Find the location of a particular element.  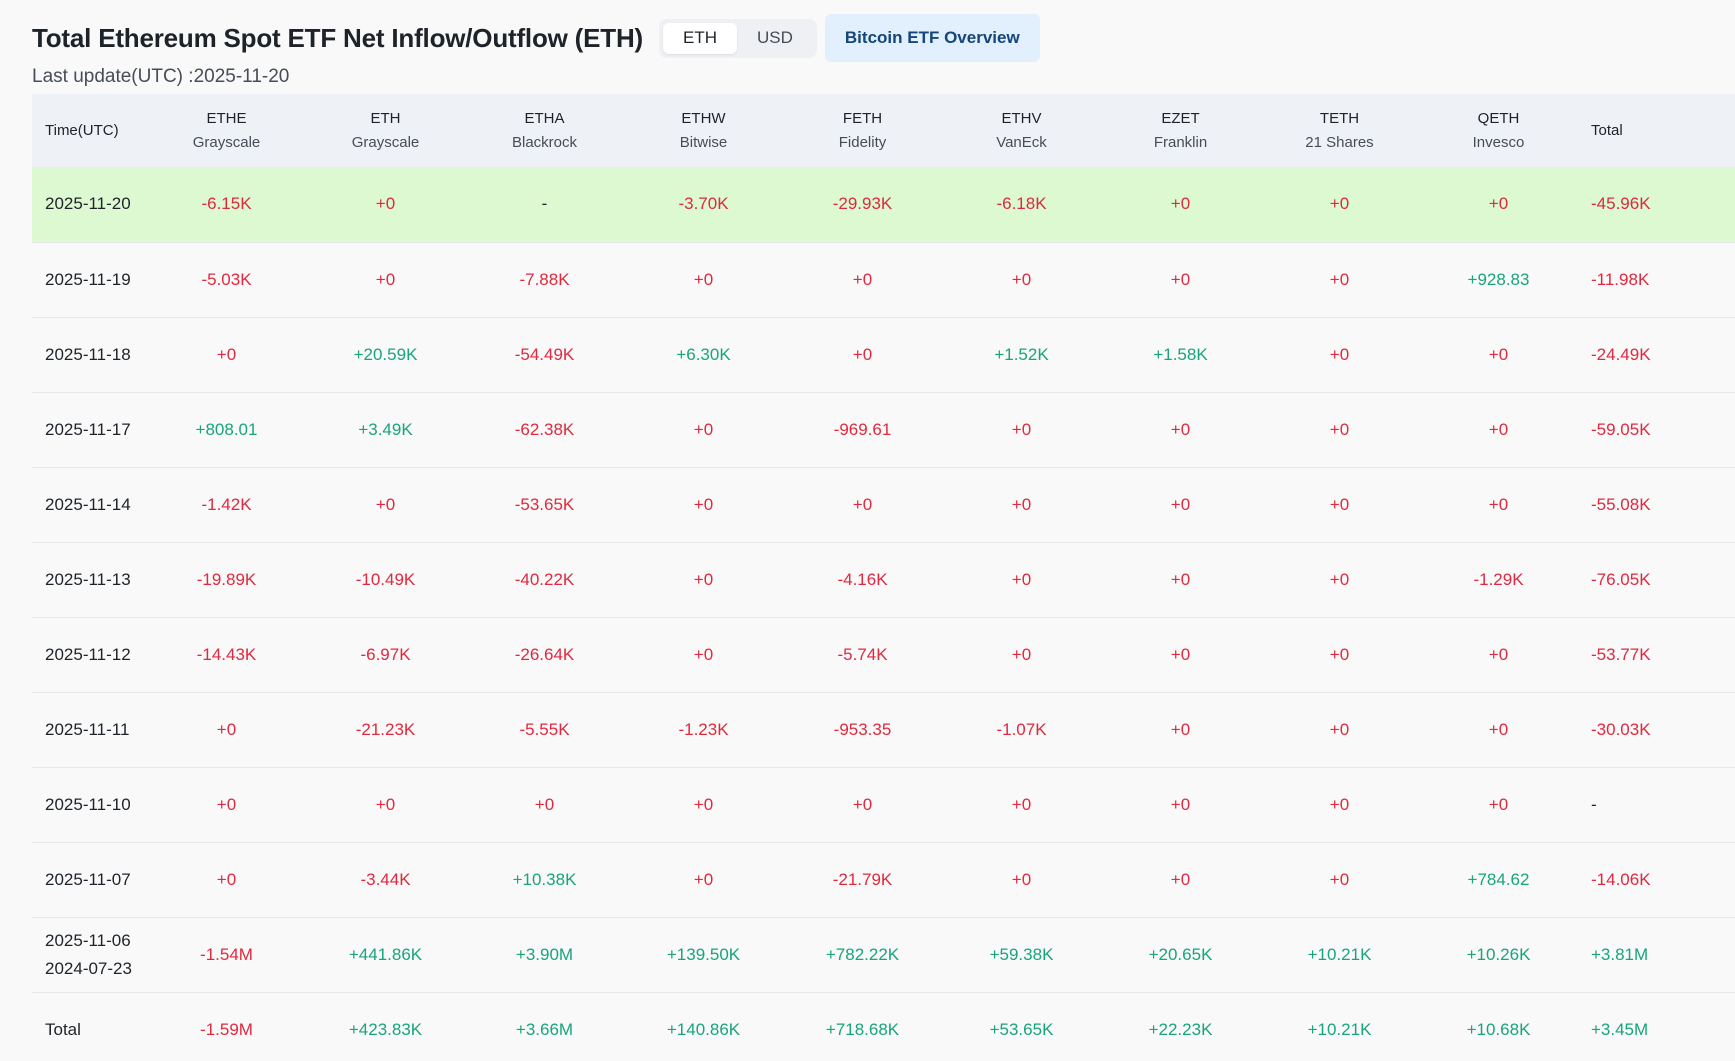

currency-toggle: ETH USD is located at coordinates (738, 38).